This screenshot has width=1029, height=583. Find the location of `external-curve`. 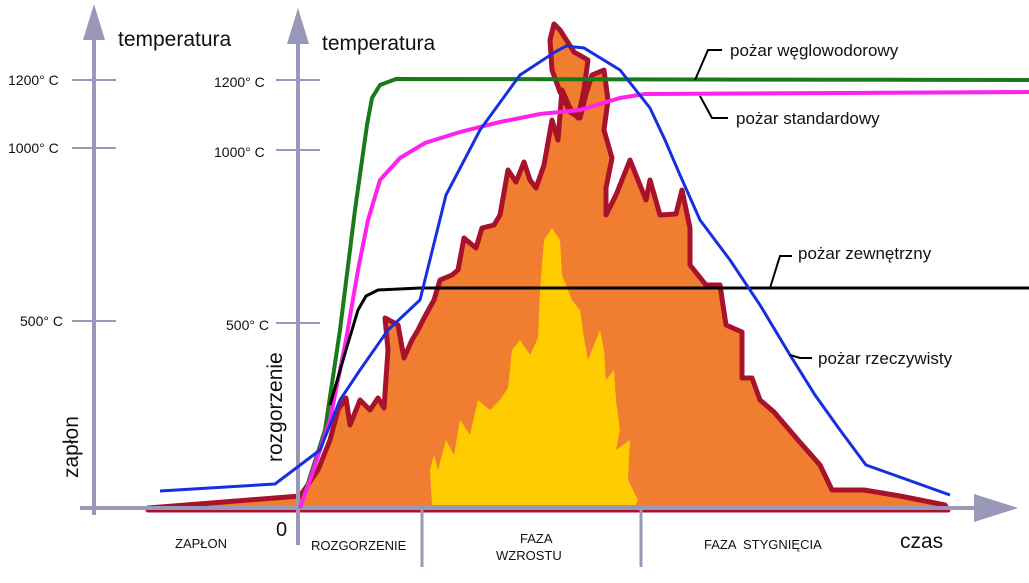

external-curve is located at coordinates (678, 346).